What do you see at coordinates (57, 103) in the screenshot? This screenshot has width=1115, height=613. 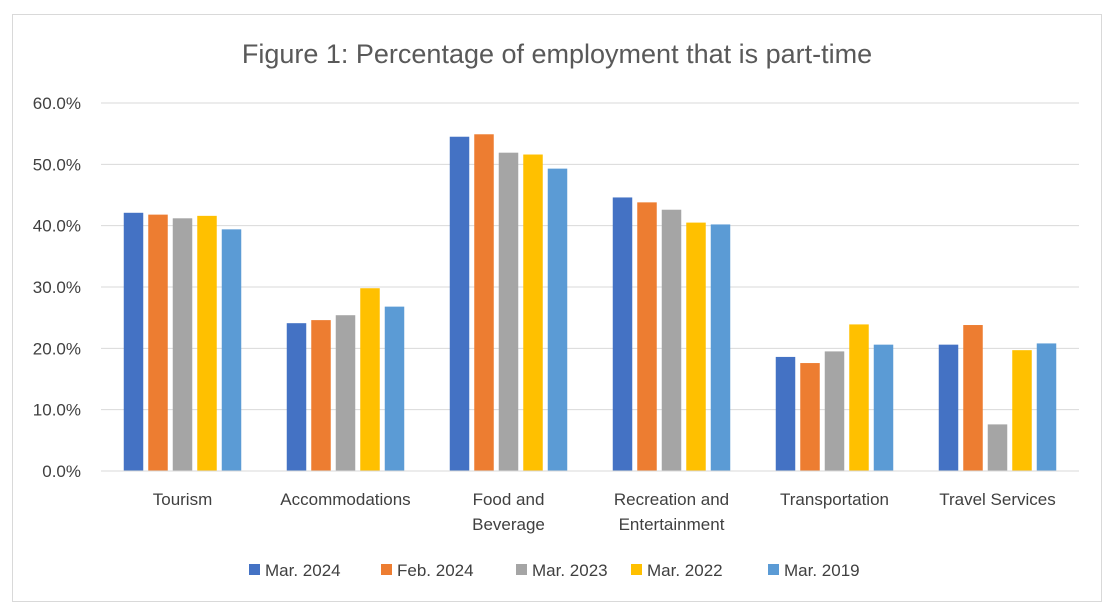 I see `y-tick-label: 60.0%` at bounding box center [57, 103].